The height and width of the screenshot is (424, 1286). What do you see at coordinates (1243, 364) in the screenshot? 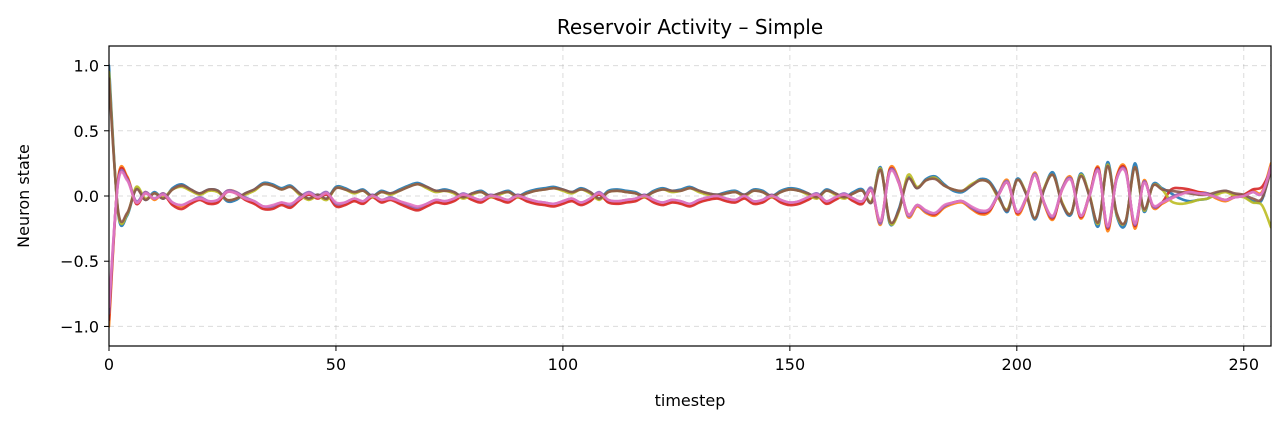
I see `x-tick-label: 250` at bounding box center [1243, 364].